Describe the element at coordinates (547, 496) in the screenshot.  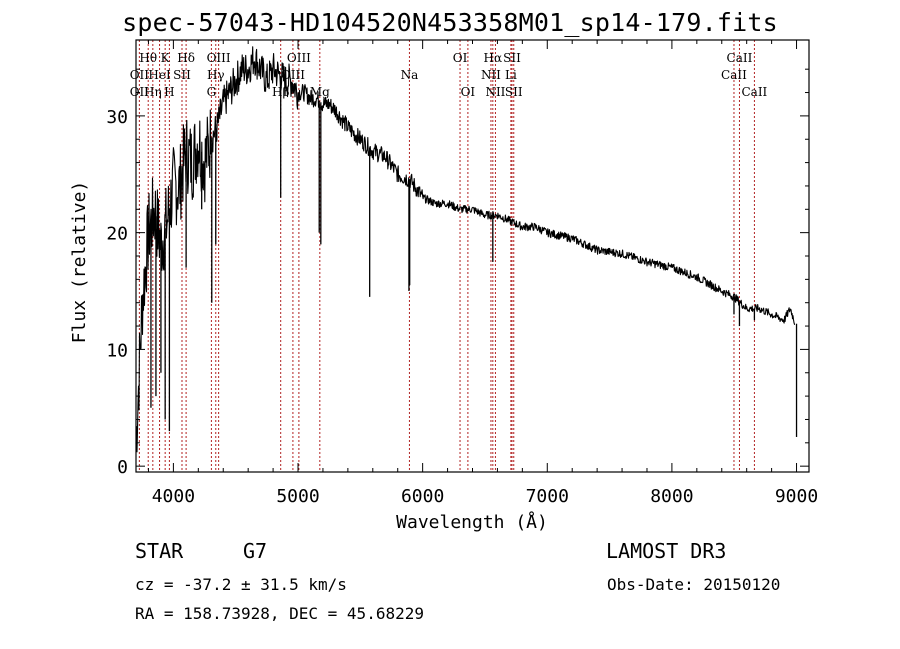
I see `x-tick-label: 7000` at that location.